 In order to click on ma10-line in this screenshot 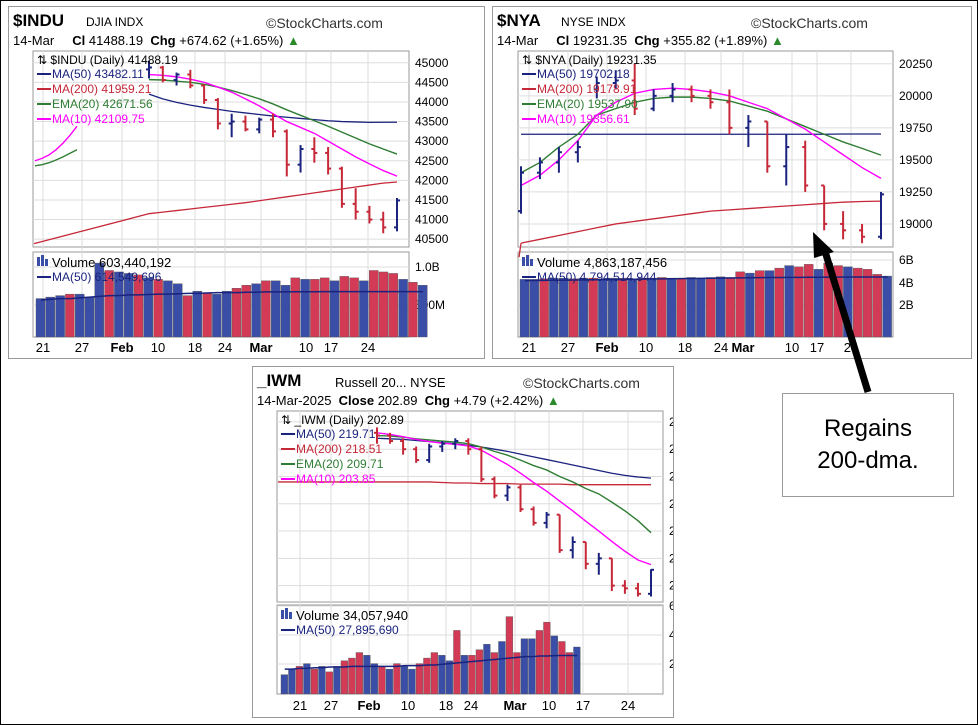, I will do `click(701, 137)`.